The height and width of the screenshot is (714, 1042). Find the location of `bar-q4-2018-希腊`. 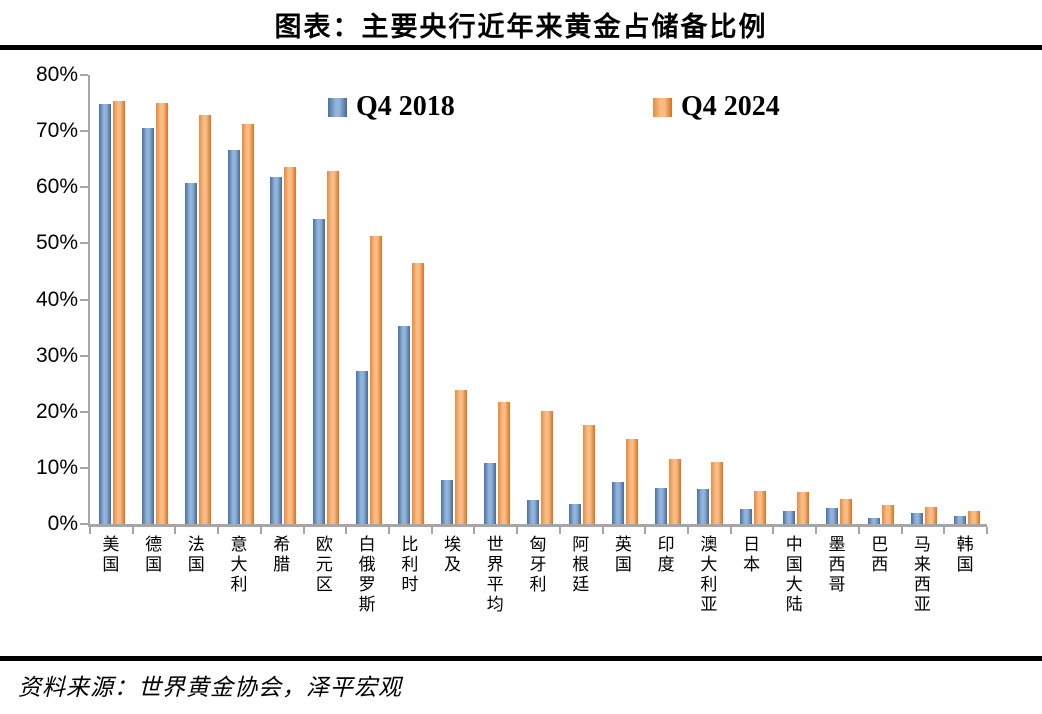

bar-q4-2018-希腊 is located at coordinates (276, 350).